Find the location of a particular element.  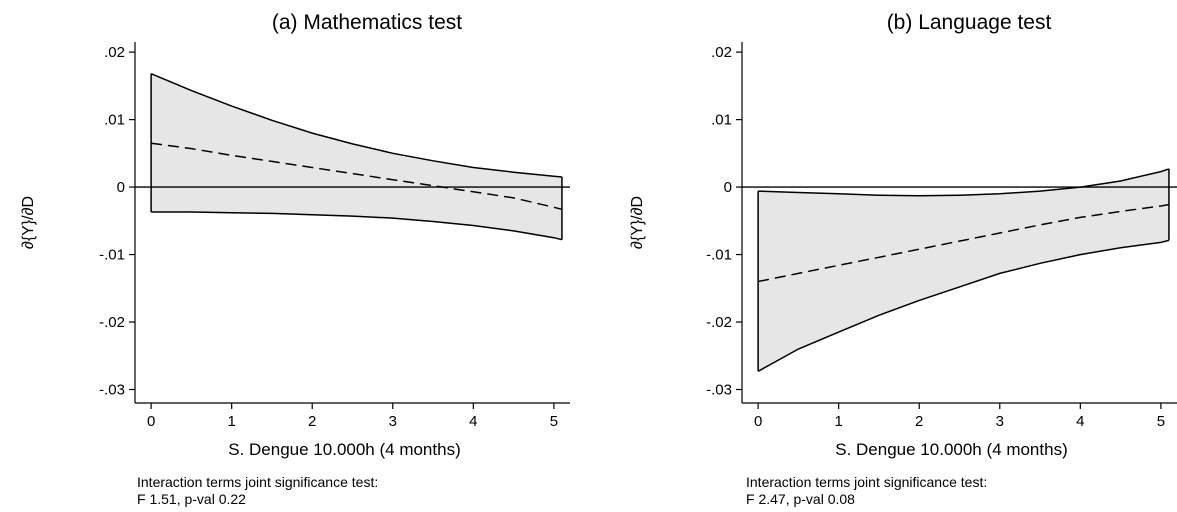

significance-test-result: F 1.51, p-val 0.22 is located at coordinates (191, 499).